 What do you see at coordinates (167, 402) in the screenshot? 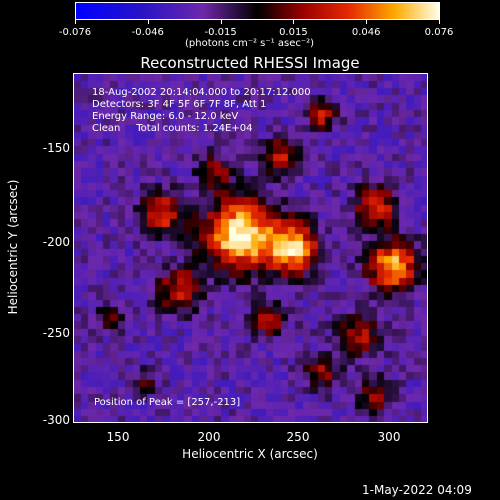
I see `overlay-peak-position: Position of Peak = [257,-213]` at bounding box center [167, 402].